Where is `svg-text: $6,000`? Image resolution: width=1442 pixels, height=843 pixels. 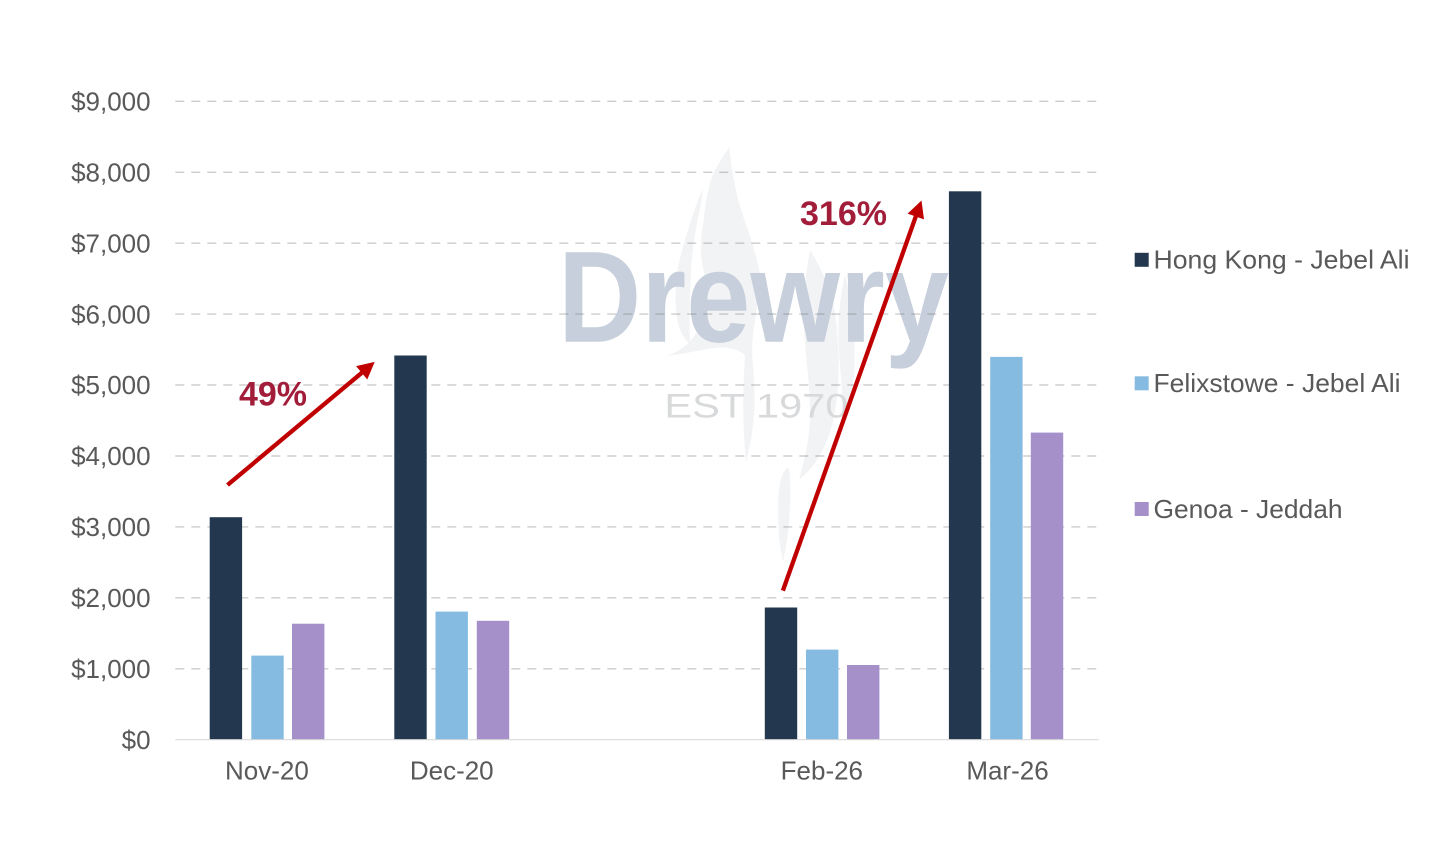 svg-text: $6,000 is located at coordinates (111, 314).